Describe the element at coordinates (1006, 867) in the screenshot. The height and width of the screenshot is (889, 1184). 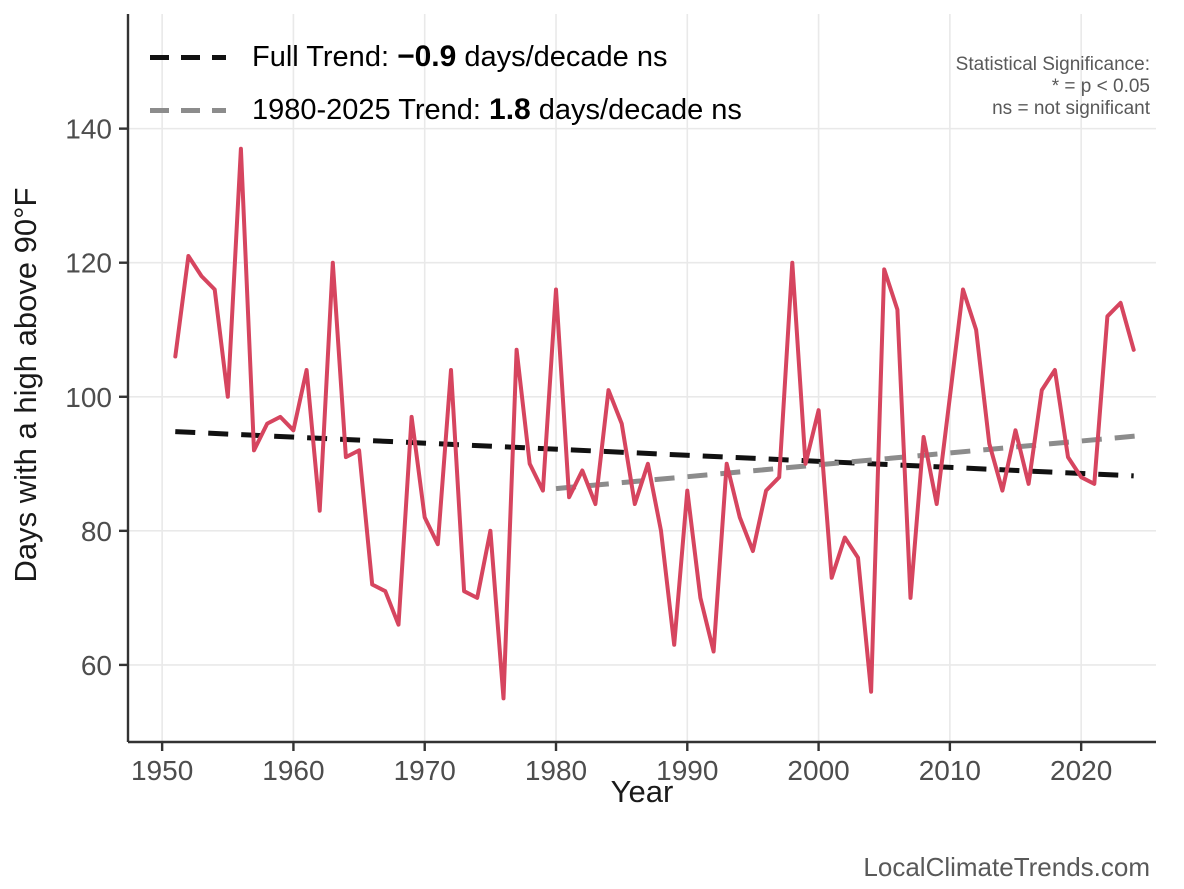
I see `site-watermark: LocalClimateTrends.com` at that location.